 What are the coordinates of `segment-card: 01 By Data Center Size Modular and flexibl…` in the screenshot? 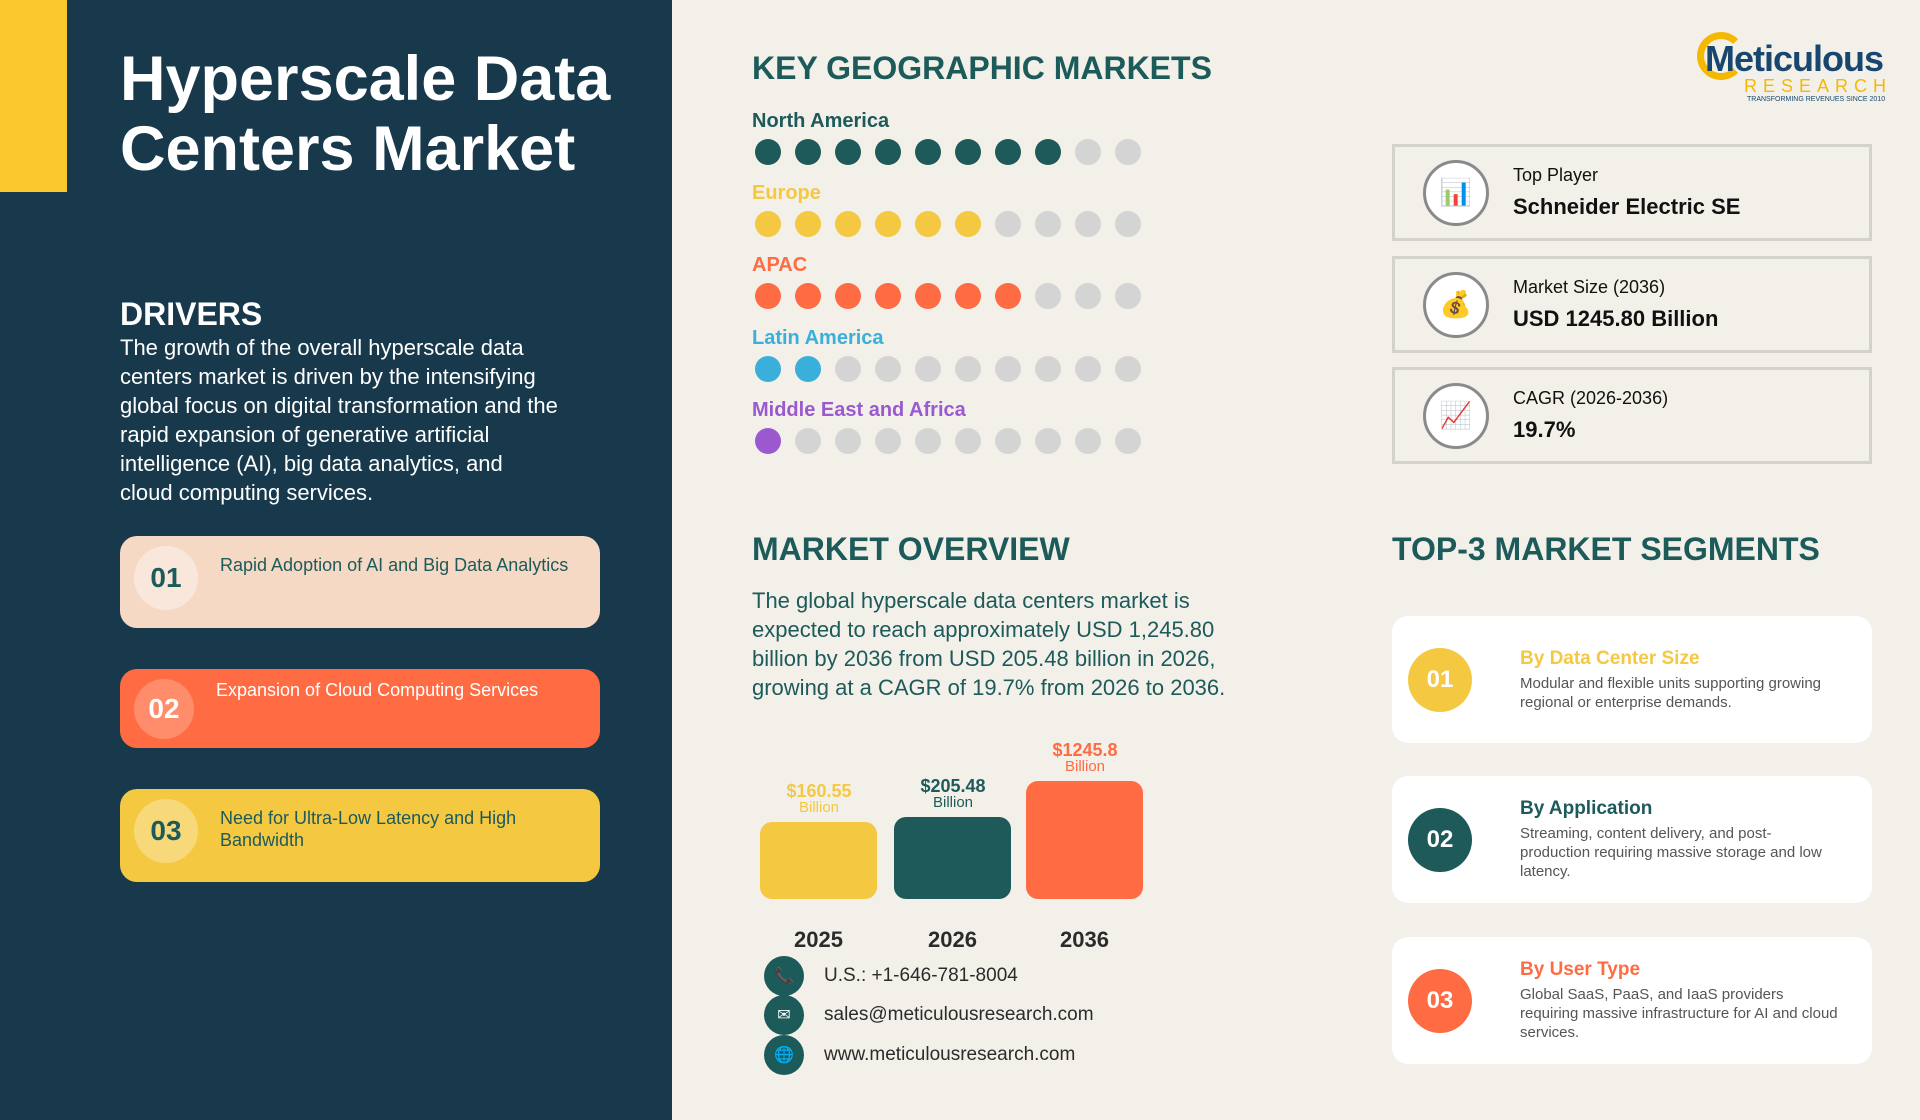 It's located at (1632, 679).